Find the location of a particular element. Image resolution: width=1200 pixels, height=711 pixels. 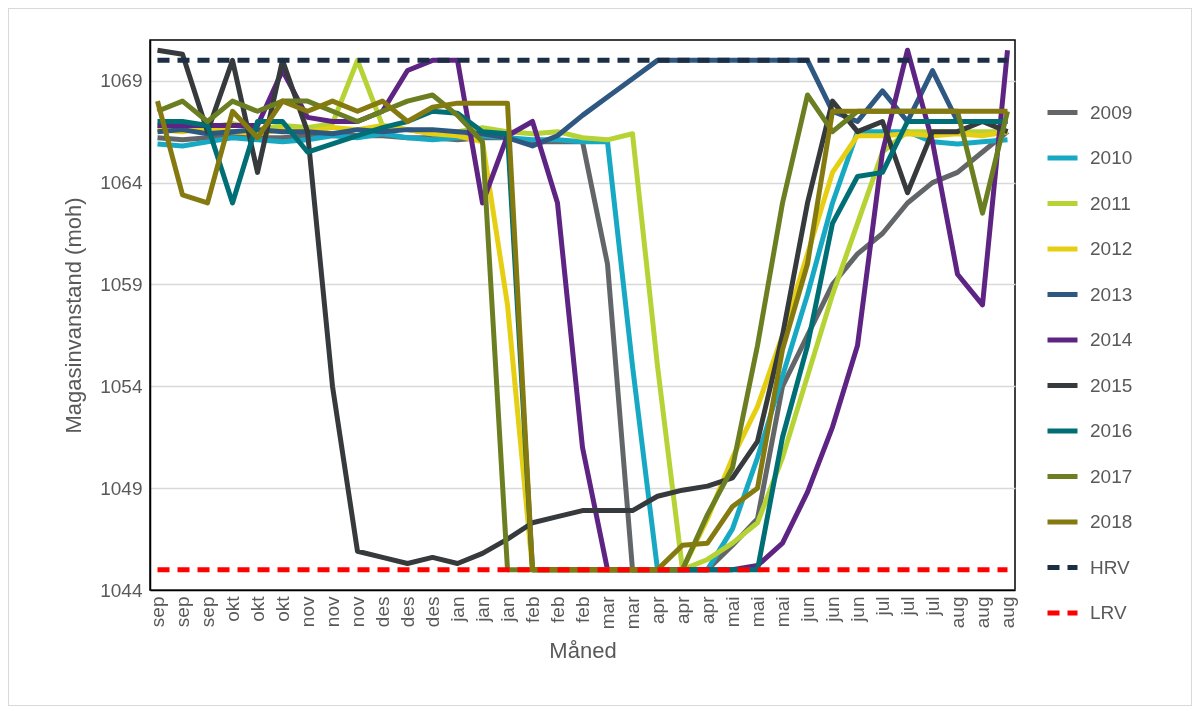

y-tick-label: 1044 is located at coordinates (121, 590).